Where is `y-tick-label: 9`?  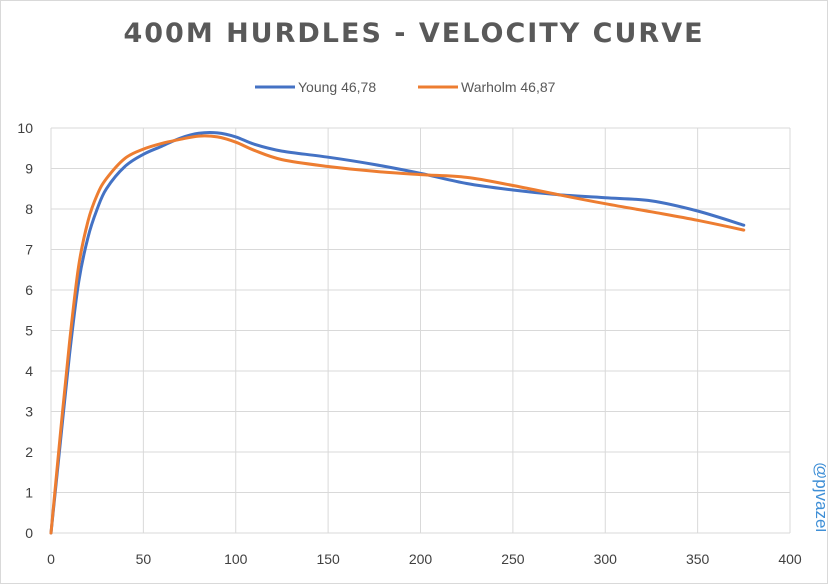
y-tick-label: 9 is located at coordinates (29, 169).